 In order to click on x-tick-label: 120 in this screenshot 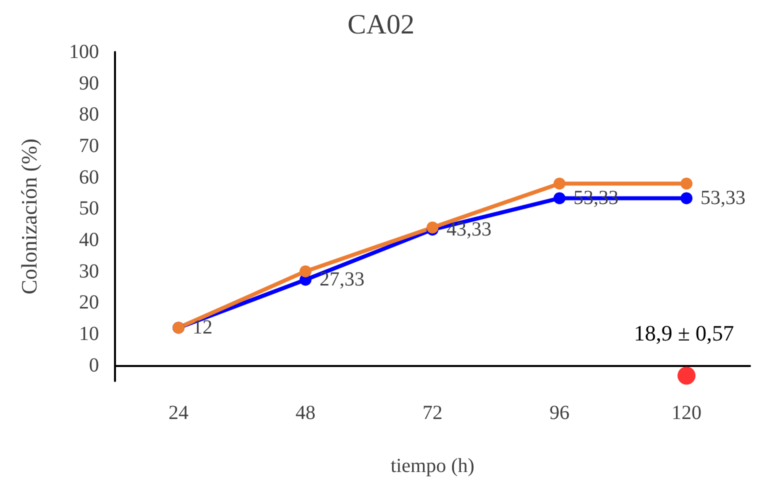, I will do `click(687, 413)`.